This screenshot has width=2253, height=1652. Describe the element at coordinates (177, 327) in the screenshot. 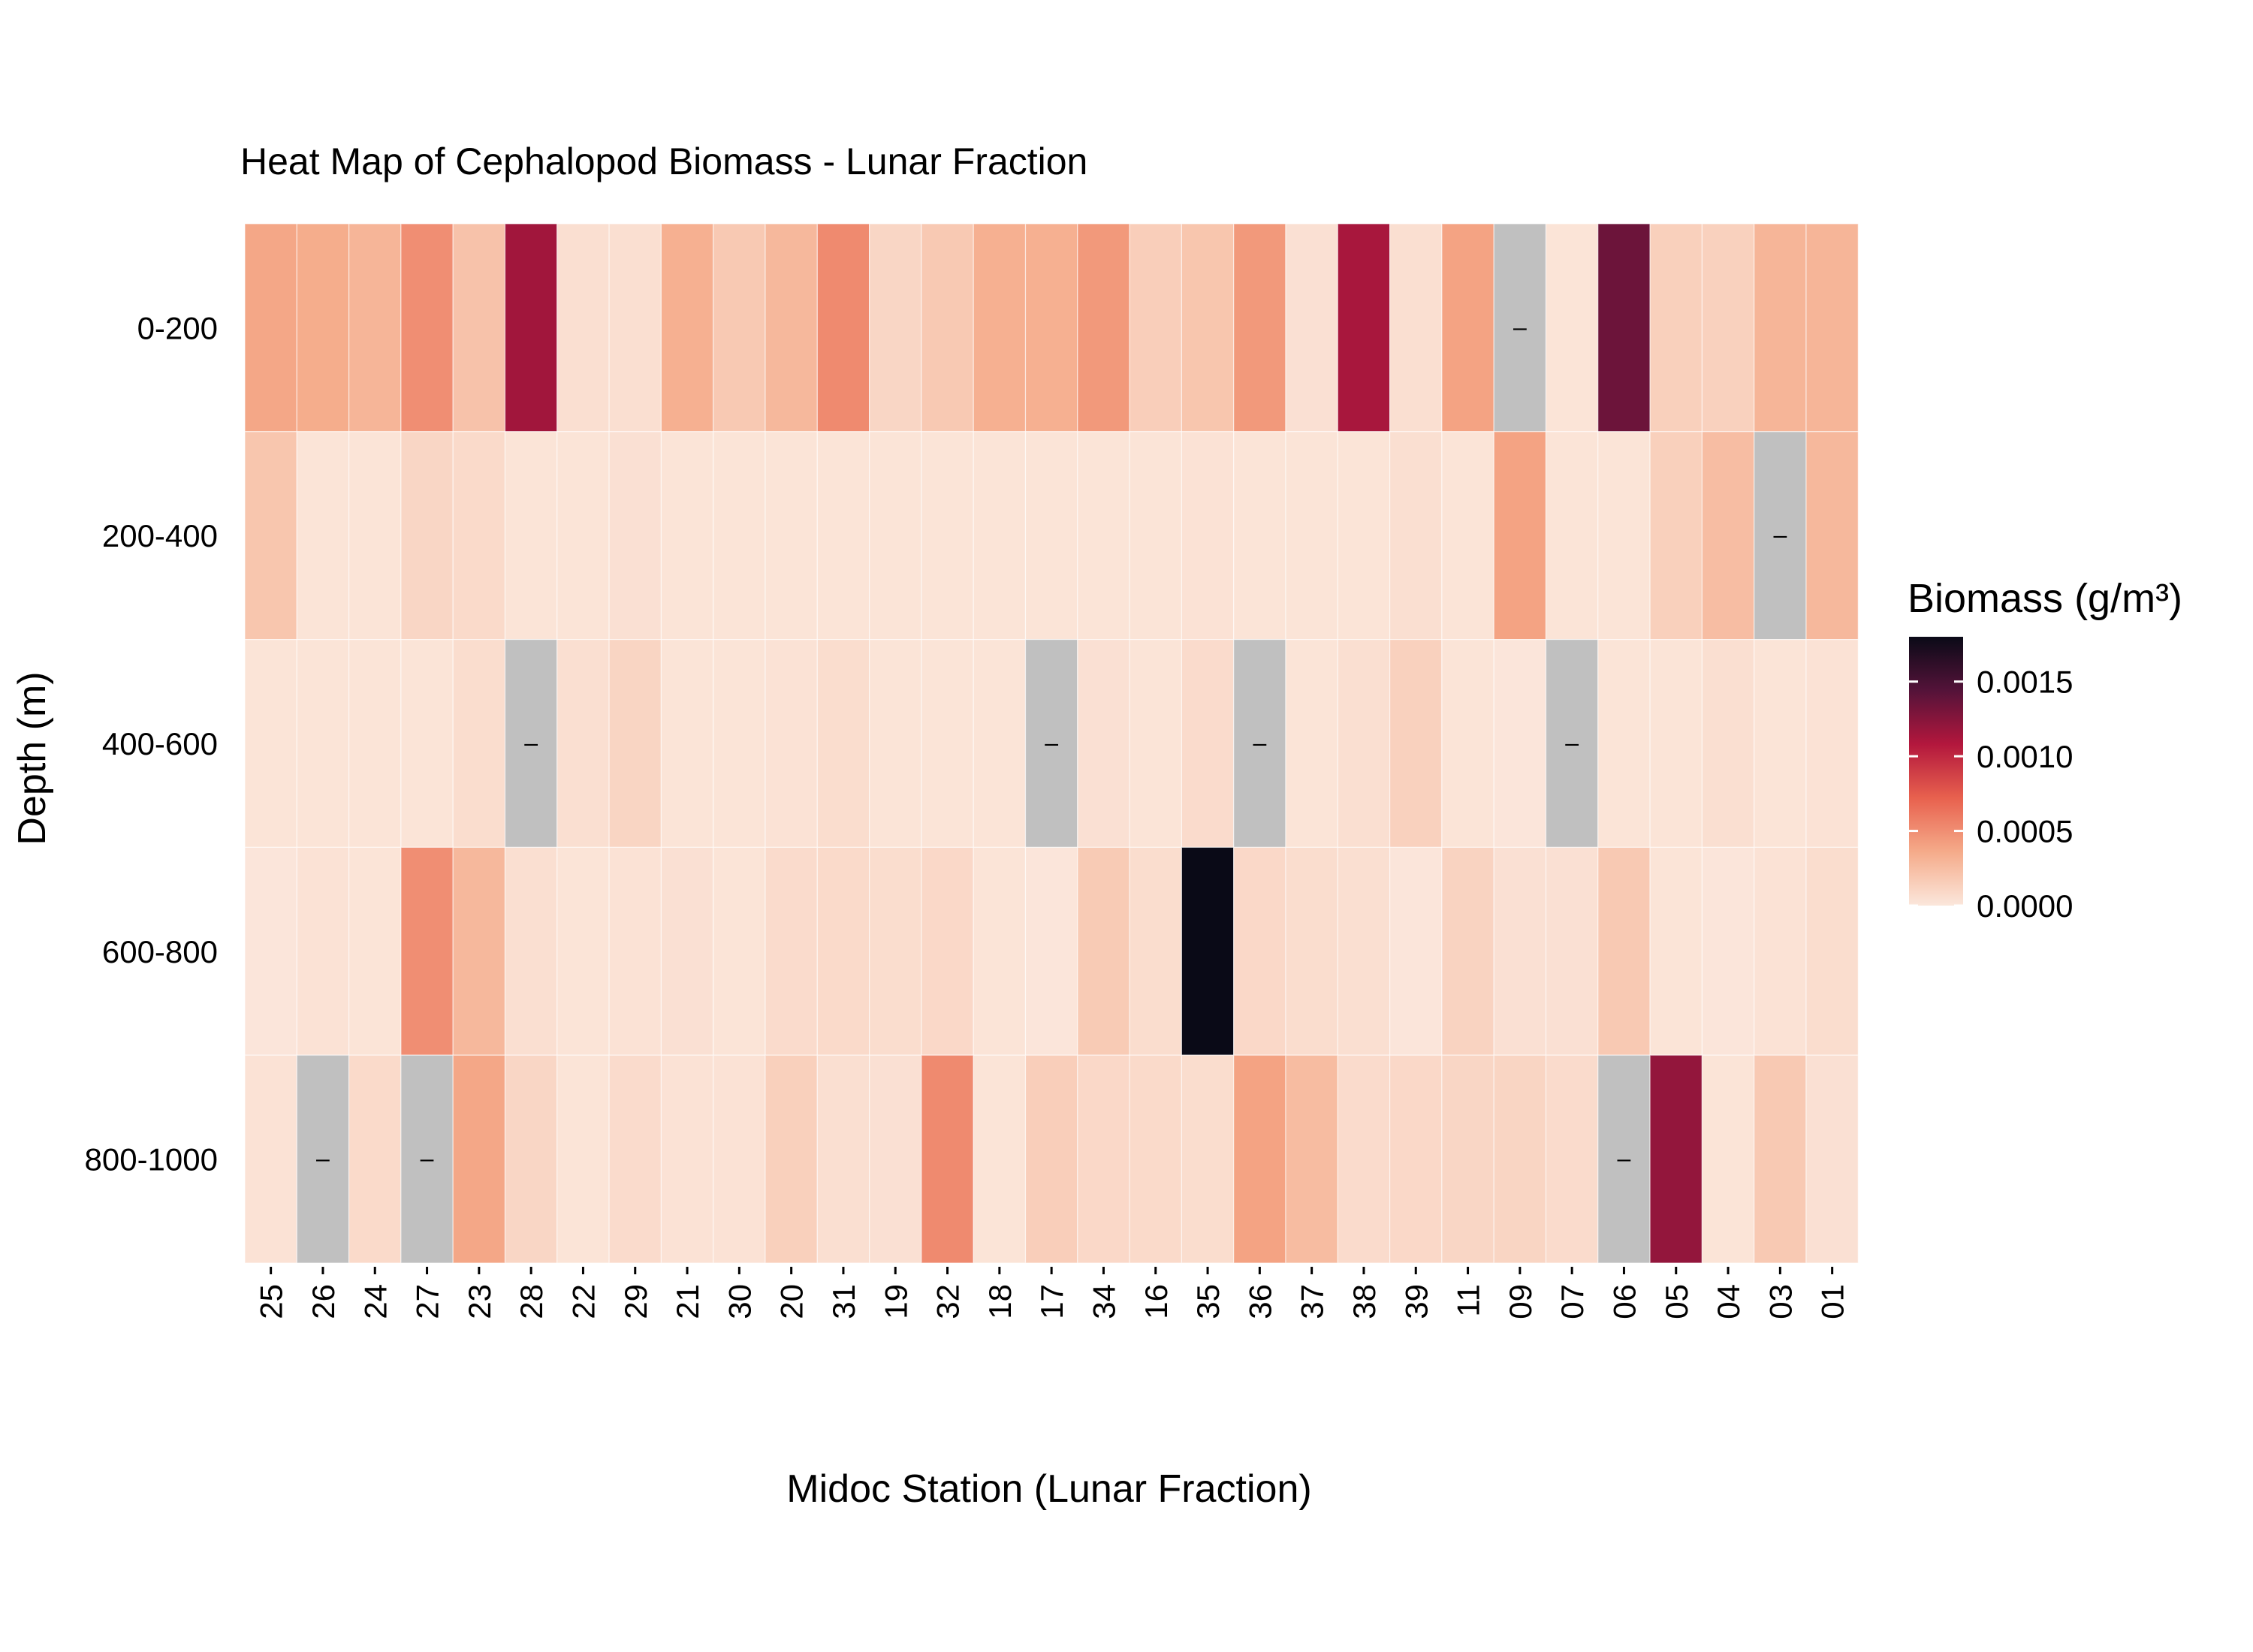

I see `y-tick-label: 0-200` at that location.